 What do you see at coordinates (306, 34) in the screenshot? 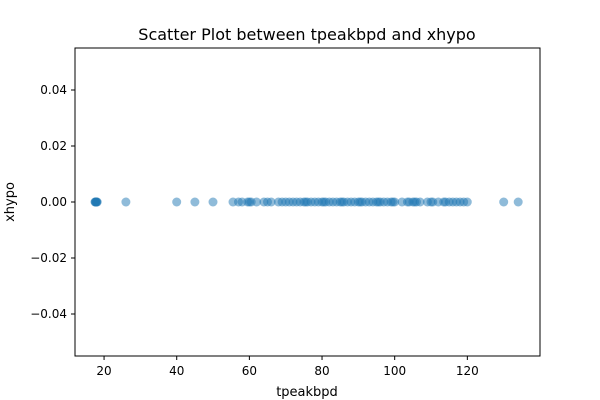
I see `chart-title: Scatter Plot between tpeakbpd and xhypo` at bounding box center [306, 34].